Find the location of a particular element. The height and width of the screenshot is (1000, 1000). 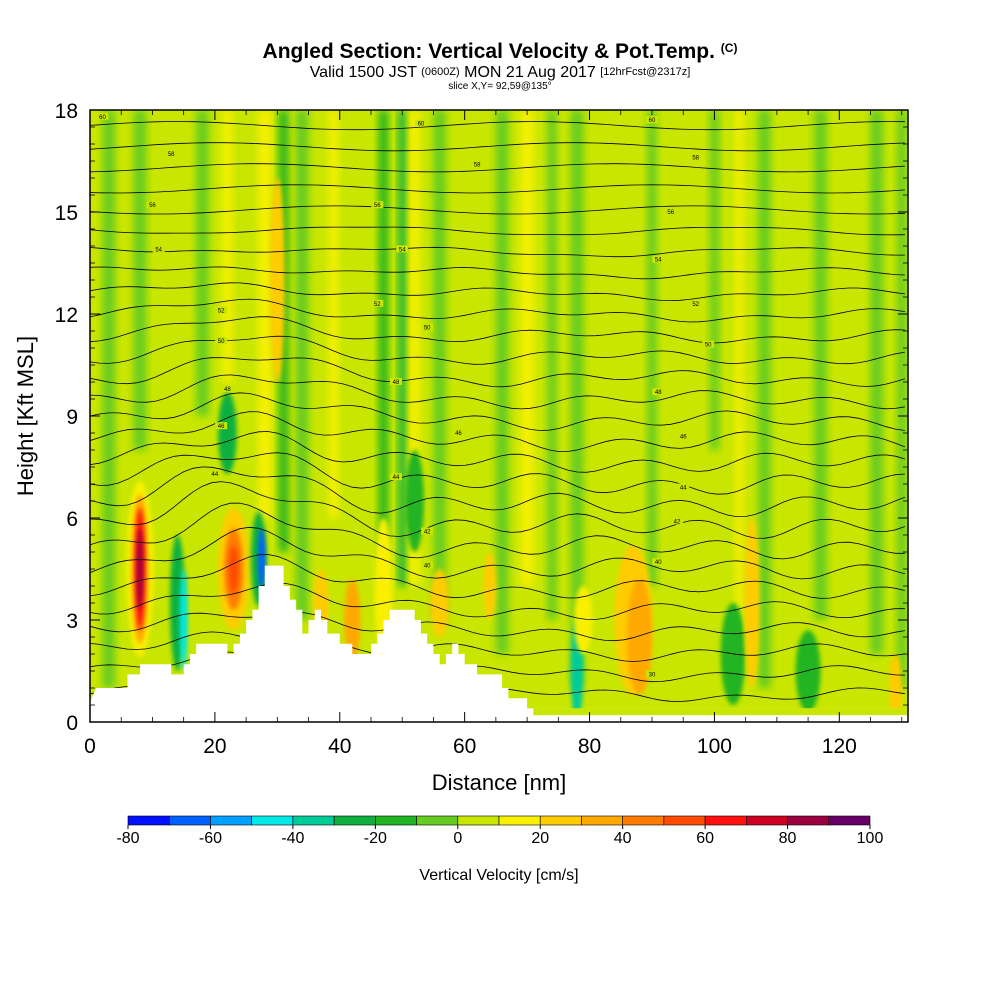

isentrope-label: 60 is located at coordinates (102, 116).